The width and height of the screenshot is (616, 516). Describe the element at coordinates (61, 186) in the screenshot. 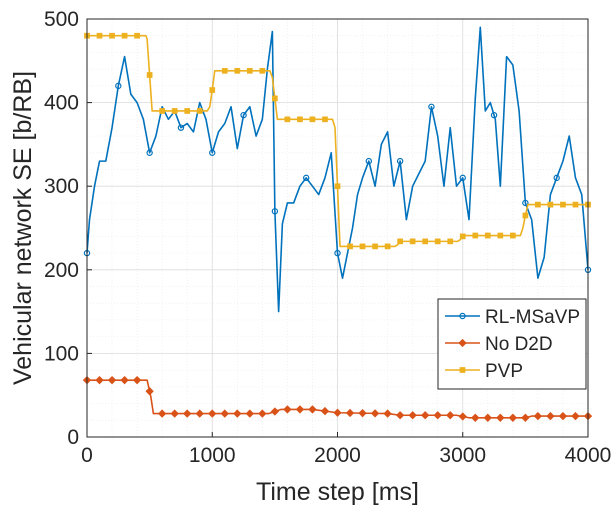

I see `y-tick-label: 300` at that location.